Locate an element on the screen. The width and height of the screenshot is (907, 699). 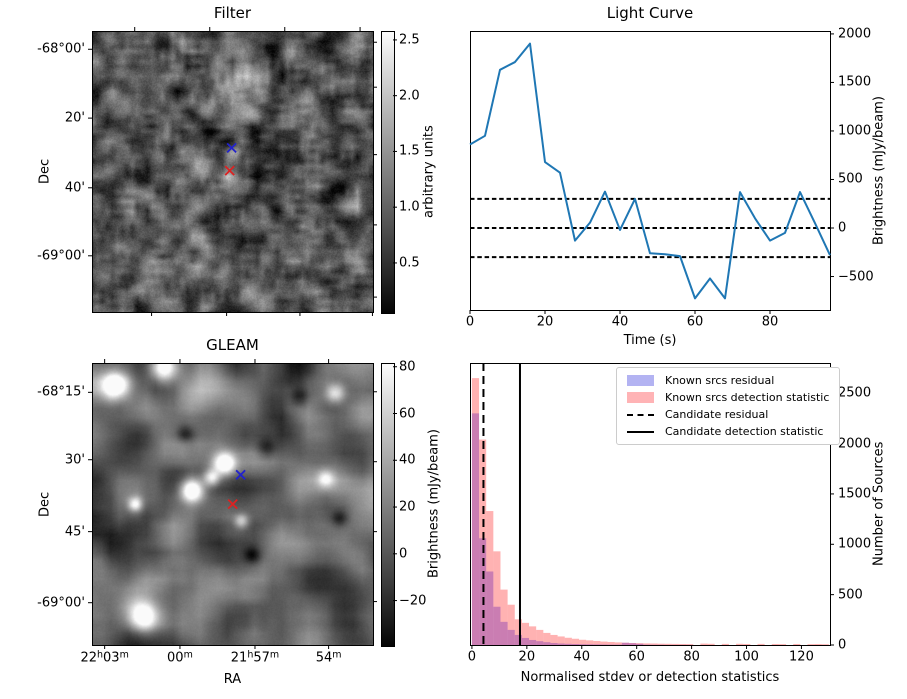
legend-label: Candidate residual is located at coordinates (717, 414).